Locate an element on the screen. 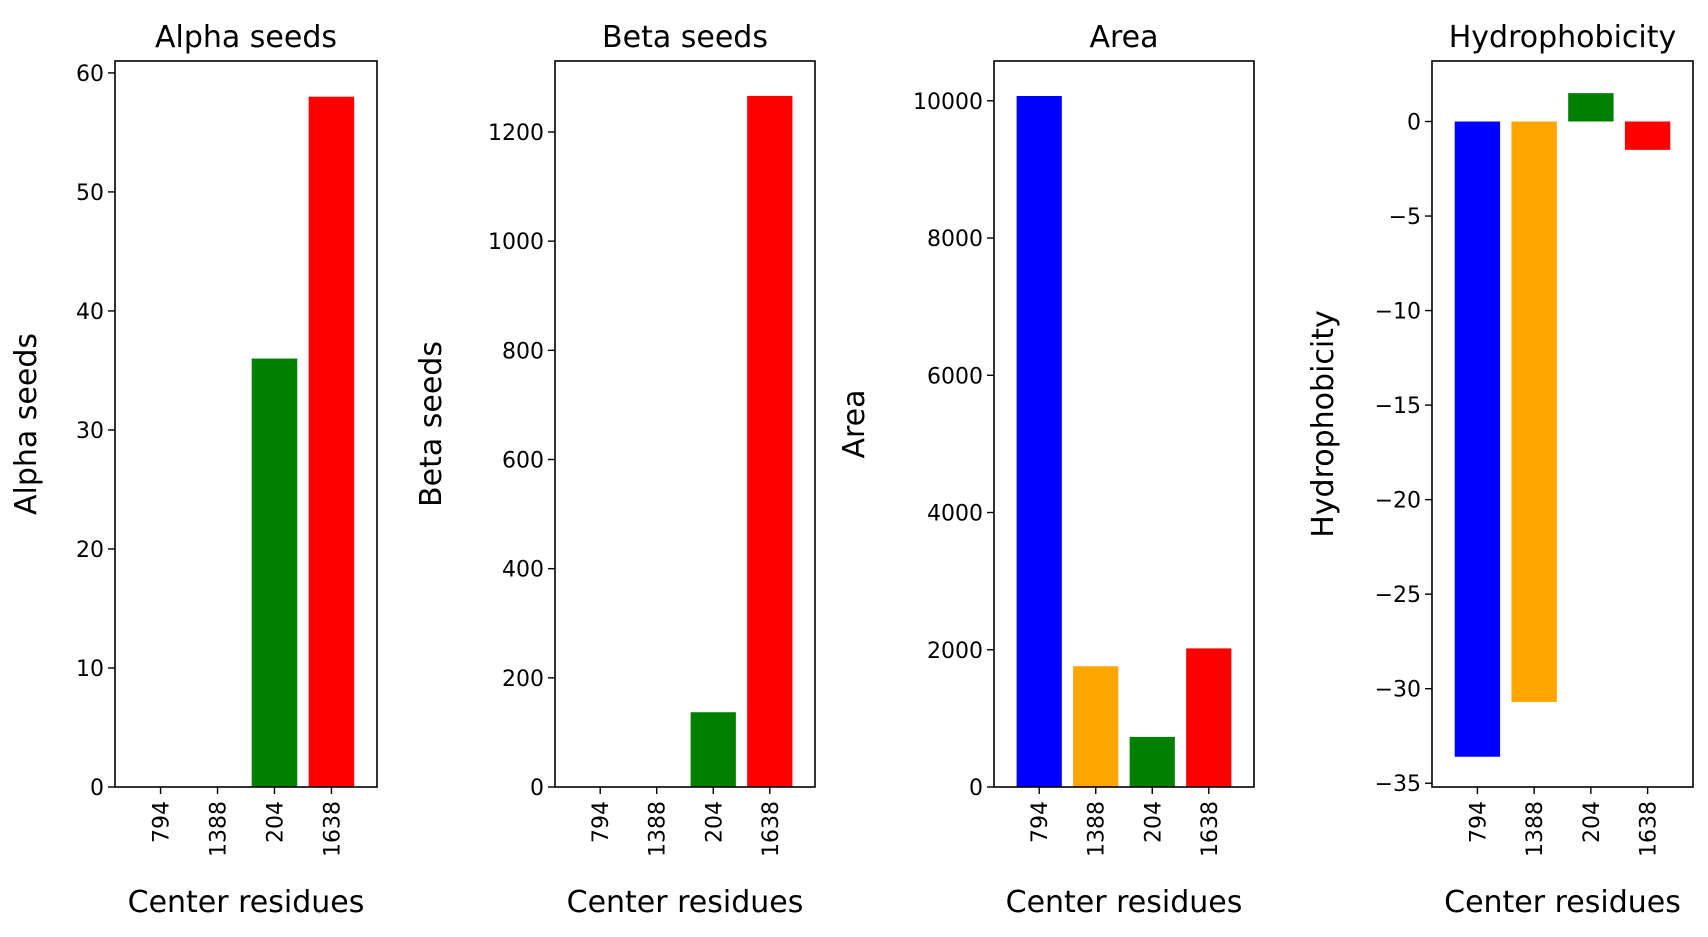 This screenshot has height=937, width=1708. y-tick-label: 60 is located at coordinates (90, 74).